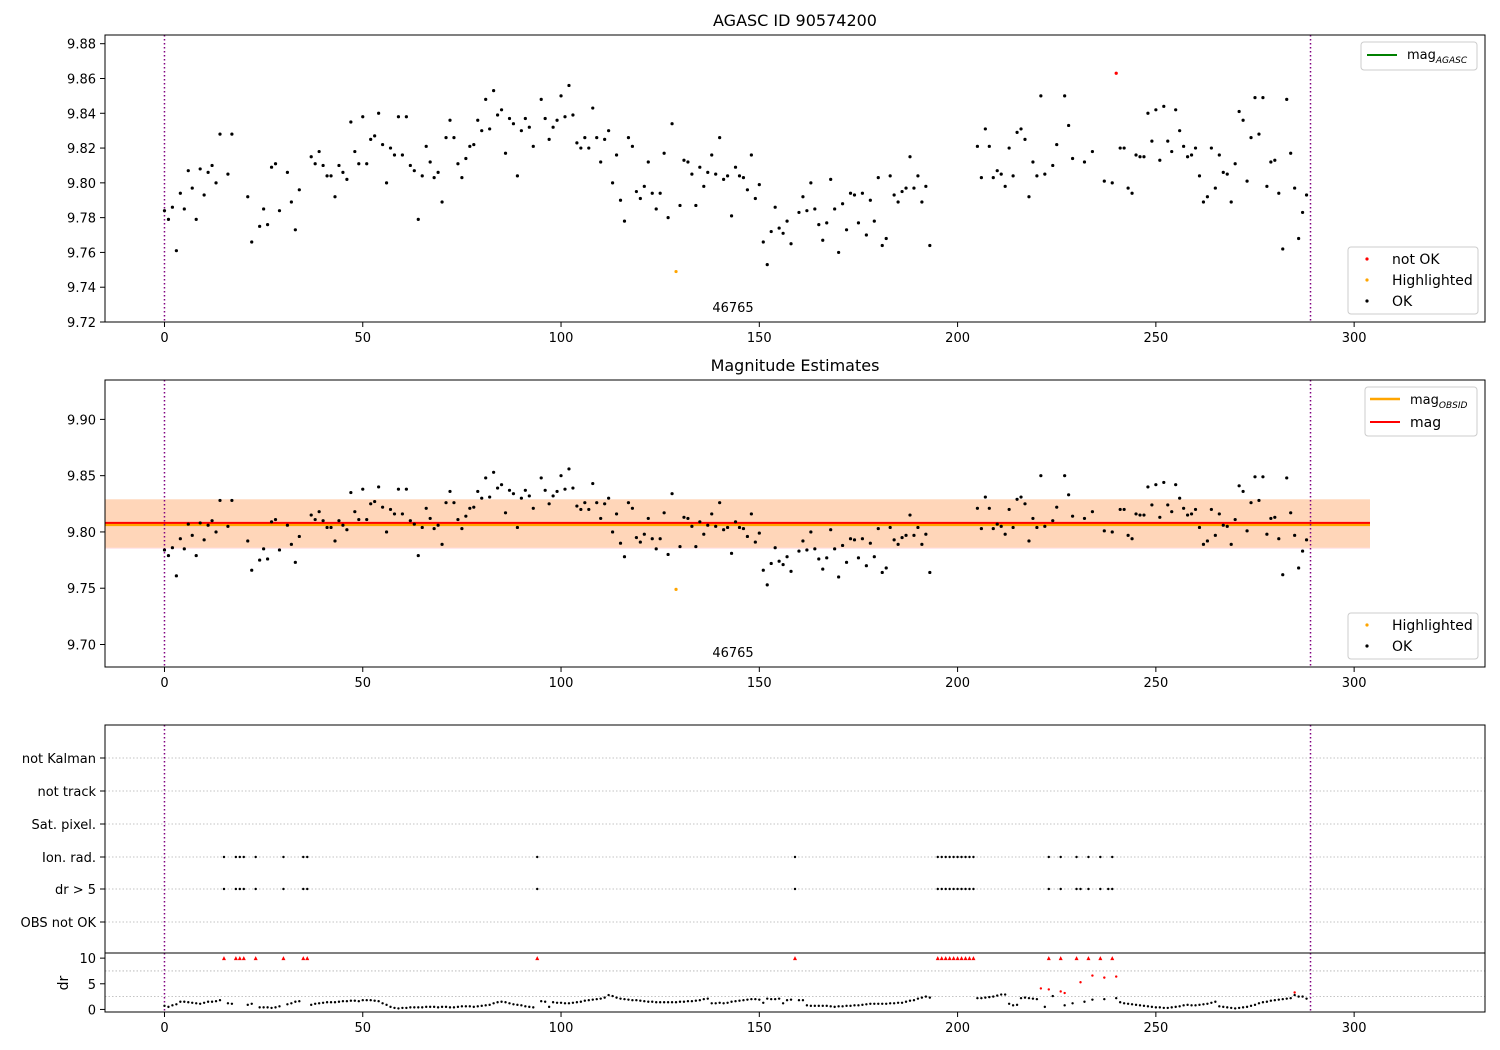  I want to click on flag-marker, so click(255, 889).